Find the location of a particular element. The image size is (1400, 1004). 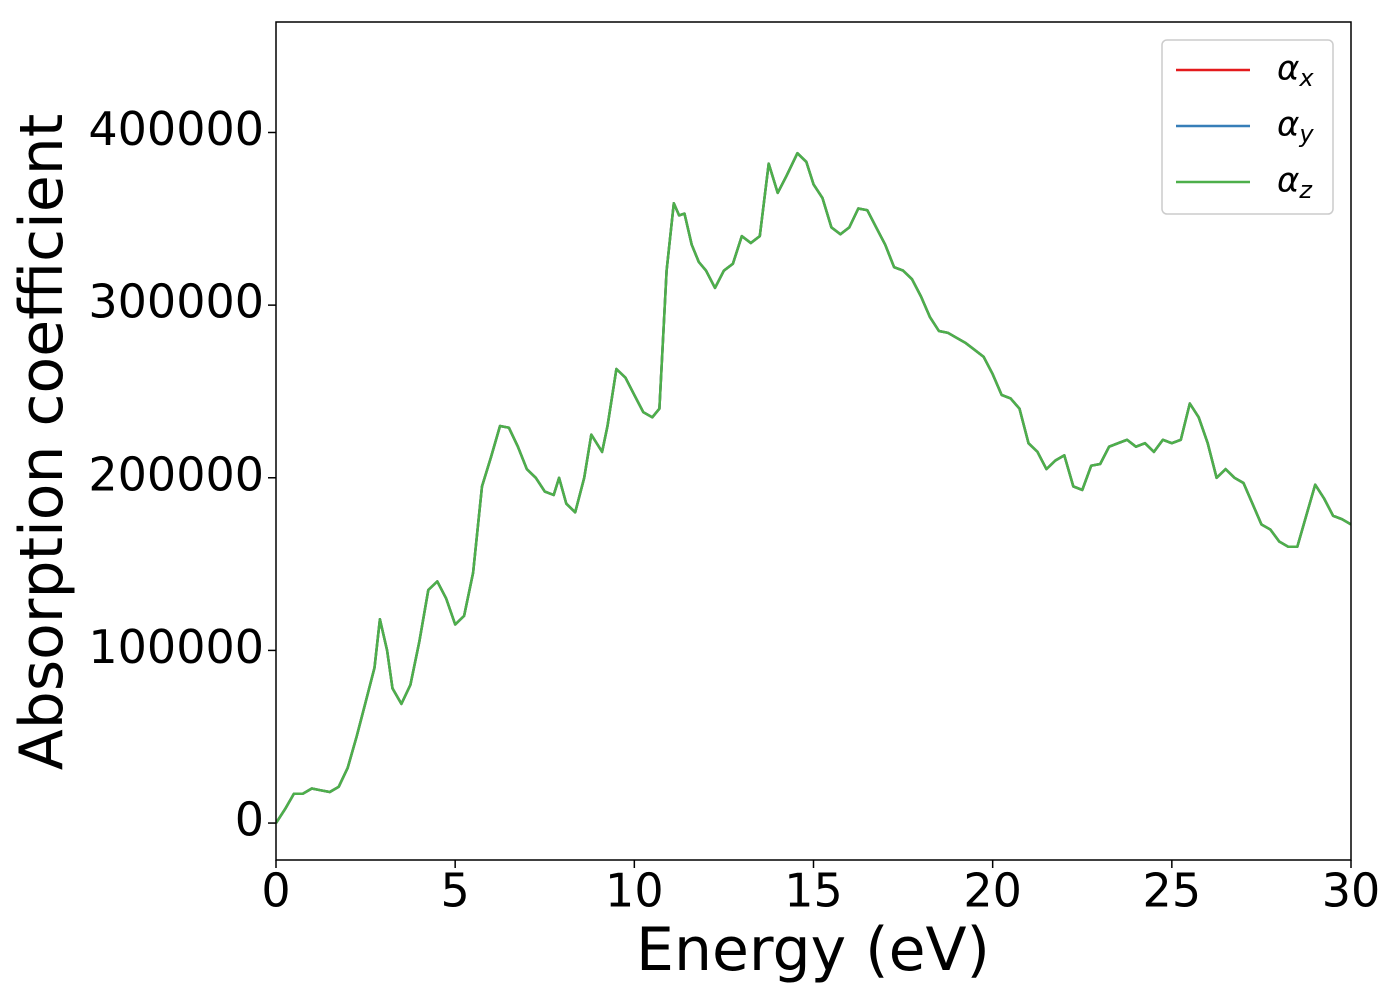

x-tick-label: 5 is located at coordinates (455, 891).